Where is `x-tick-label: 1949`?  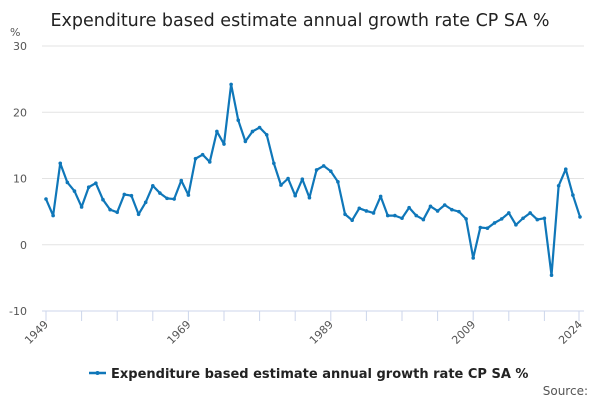 x-tick-label: 1949 is located at coordinates (36, 332).